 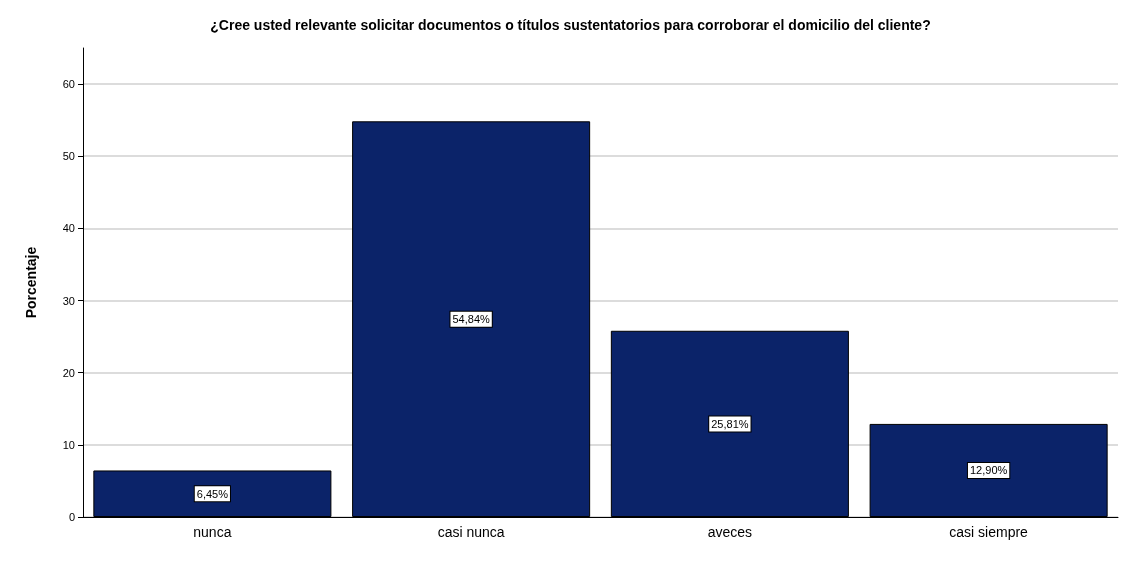 I want to click on y-tick-label: 60, so click(x=68, y=84).